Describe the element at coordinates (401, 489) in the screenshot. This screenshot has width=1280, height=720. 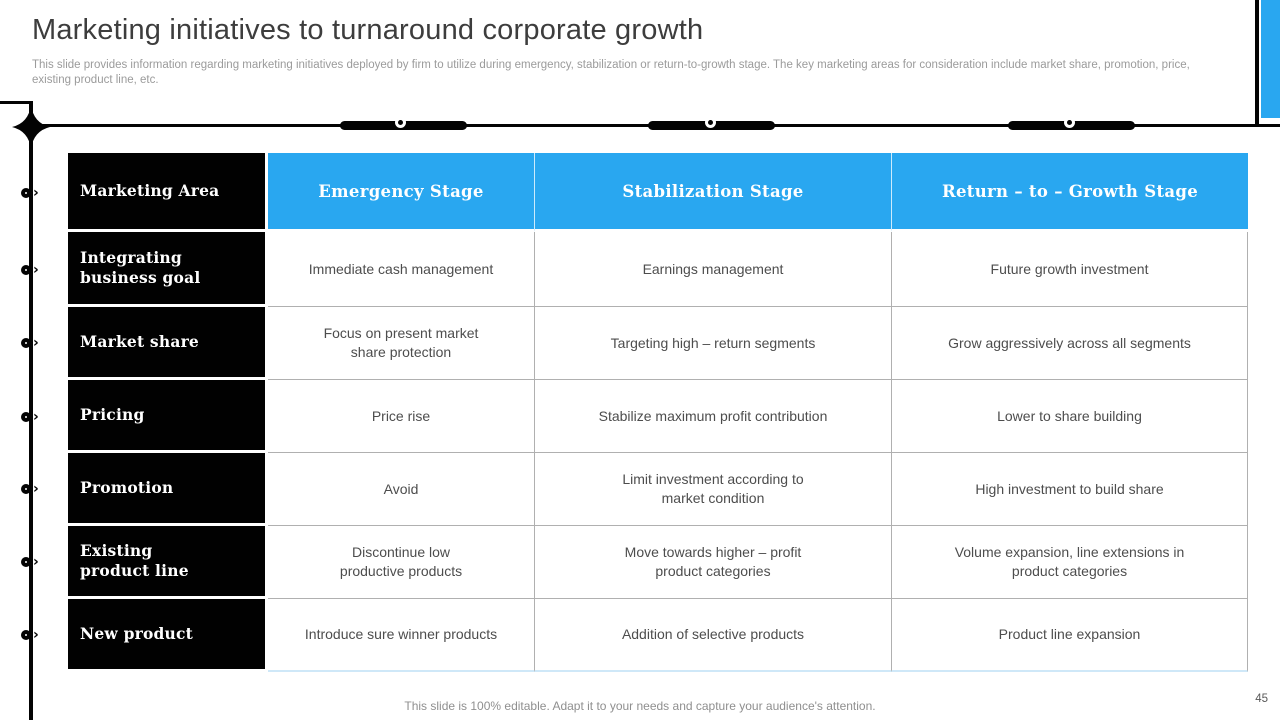
I see `table-cell: Avoid` at that location.